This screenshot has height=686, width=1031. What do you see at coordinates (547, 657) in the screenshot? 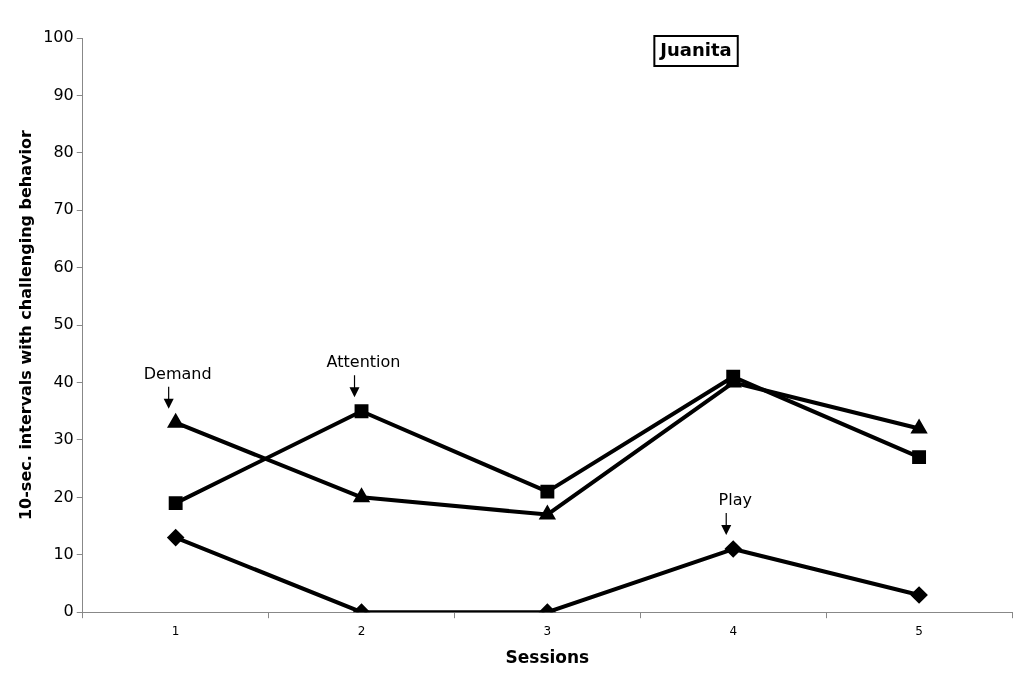
I see `x-axis-title: Sessions` at bounding box center [547, 657].